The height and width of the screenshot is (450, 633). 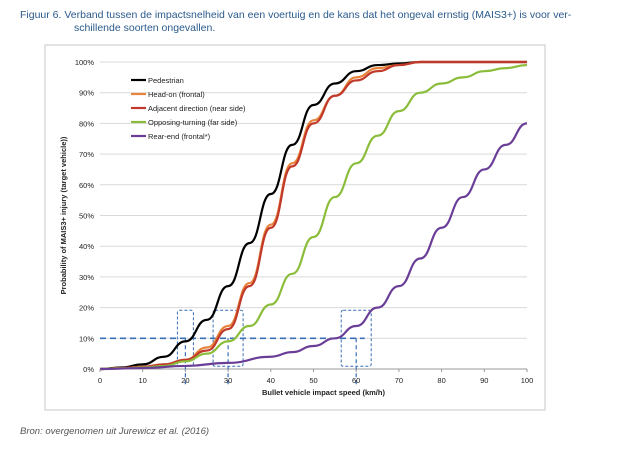 What do you see at coordinates (86, 216) in the screenshot?
I see `y-tick-label: 50%` at bounding box center [86, 216].